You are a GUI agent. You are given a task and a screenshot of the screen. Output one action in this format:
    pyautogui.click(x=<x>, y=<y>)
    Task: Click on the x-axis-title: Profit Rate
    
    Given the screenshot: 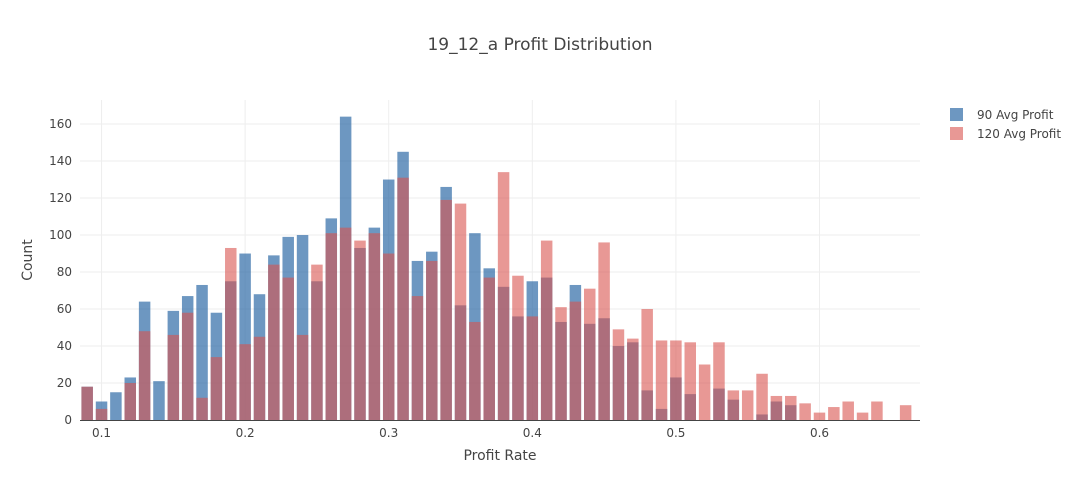 What is the action you would take?
    pyautogui.click(x=499, y=456)
    